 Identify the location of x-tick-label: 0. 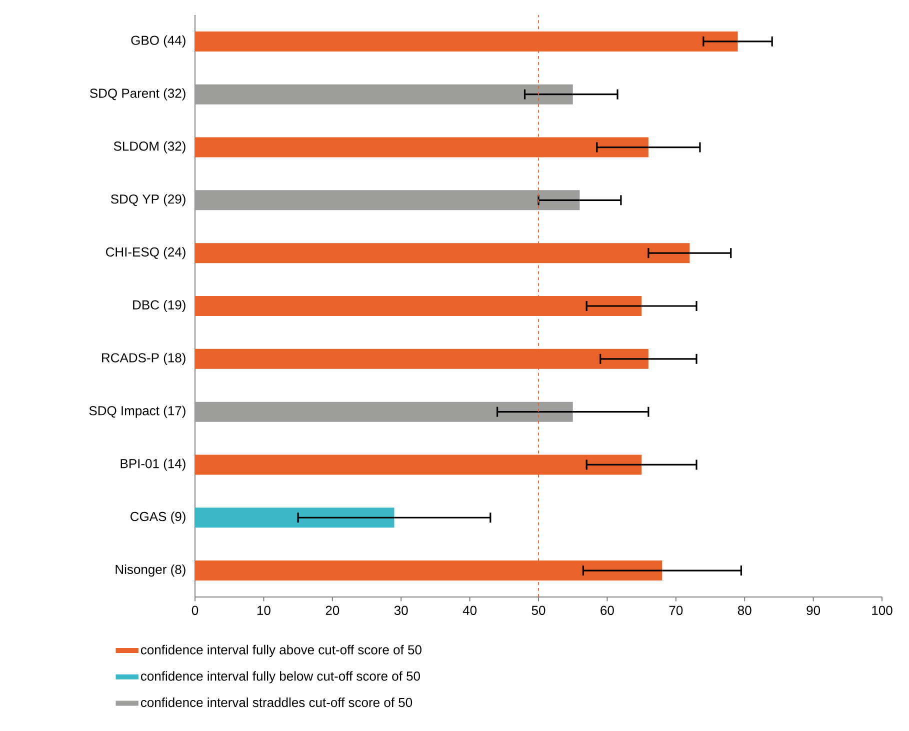
(195, 610).